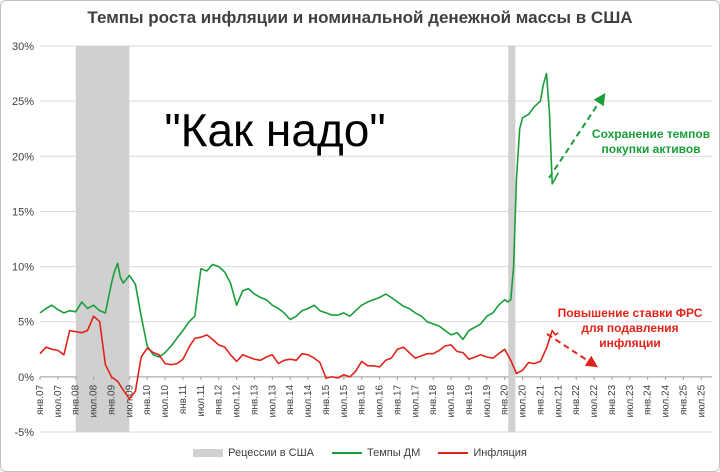 The height and width of the screenshot is (472, 720). Describe the element at coordinates (290, 399) in the screenshot. I see `x-tick-label: янв.14` at that location.